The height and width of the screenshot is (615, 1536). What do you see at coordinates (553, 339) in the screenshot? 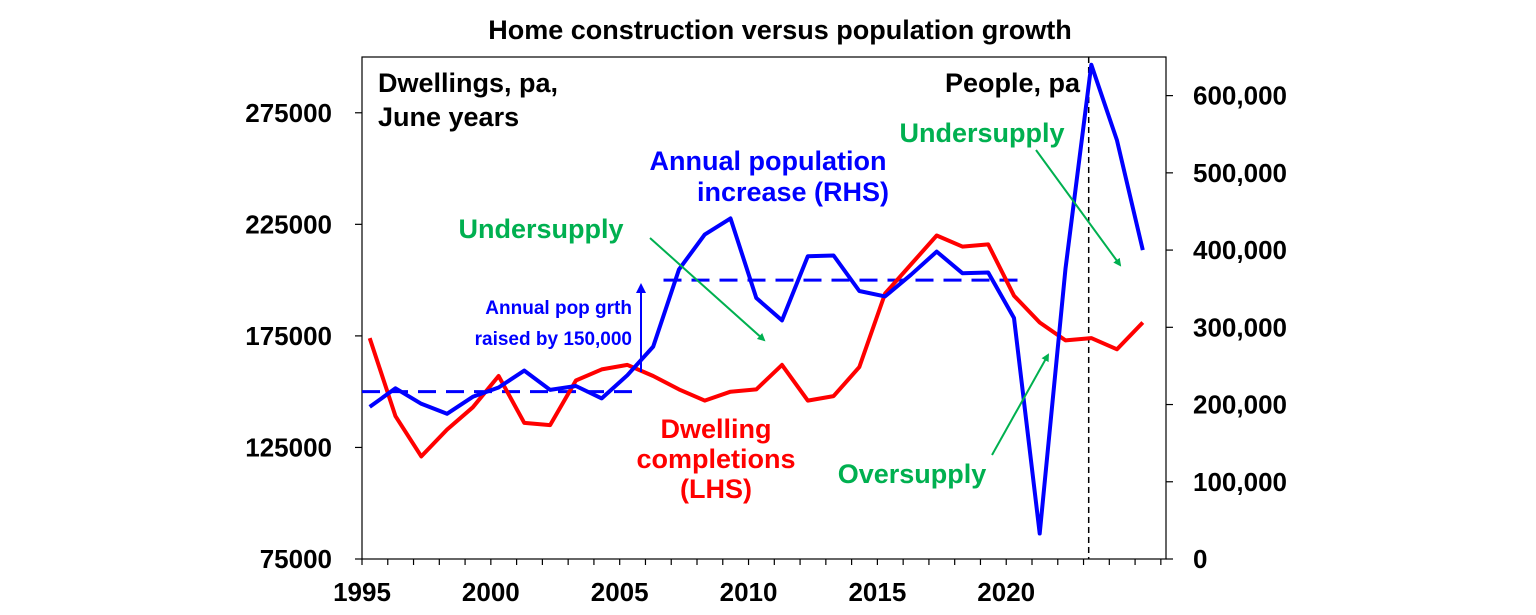
I see `step-annotation-line-2: raised by 150,000` at bounding box center [553, 339].